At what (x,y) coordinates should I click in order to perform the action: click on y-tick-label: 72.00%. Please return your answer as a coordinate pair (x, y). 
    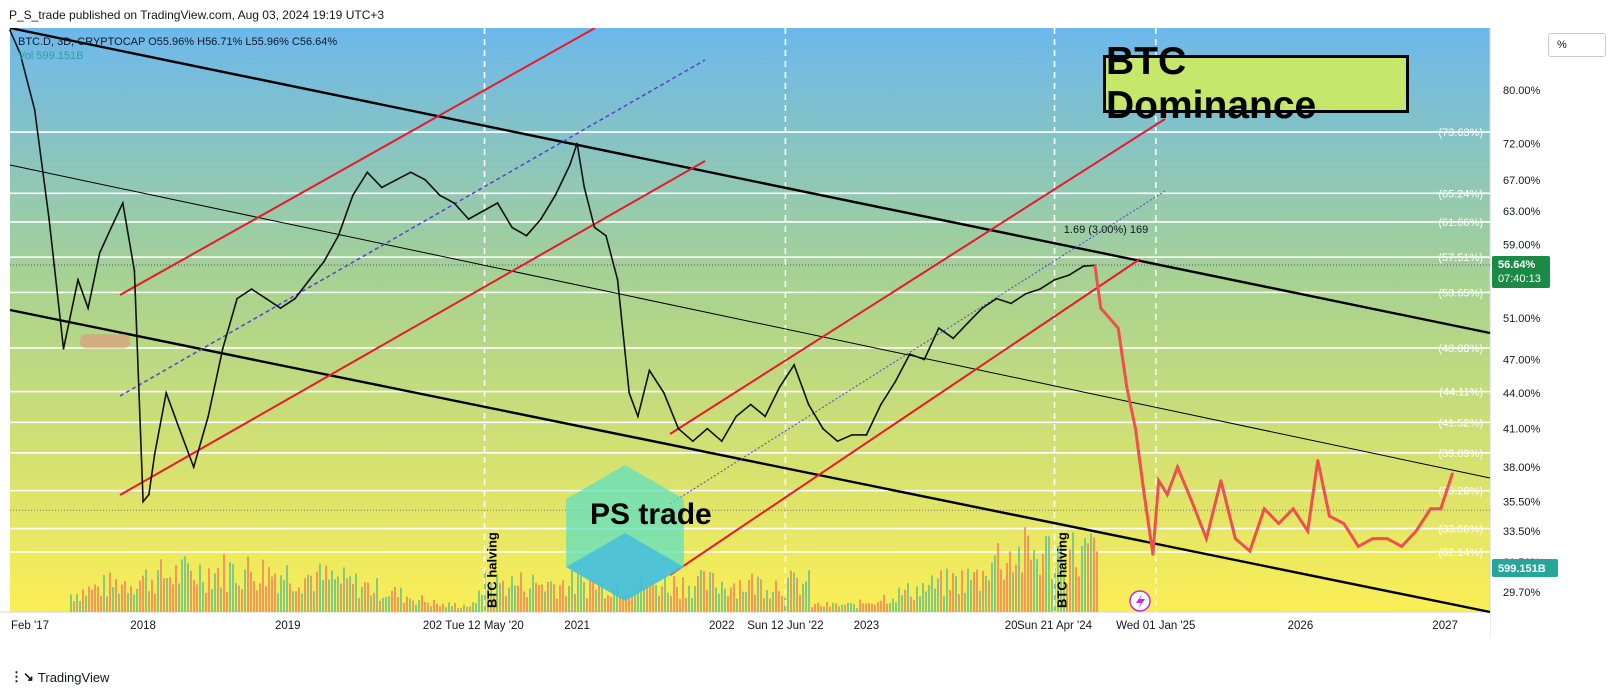
    Looking at the image, I should click on (1522, 144).